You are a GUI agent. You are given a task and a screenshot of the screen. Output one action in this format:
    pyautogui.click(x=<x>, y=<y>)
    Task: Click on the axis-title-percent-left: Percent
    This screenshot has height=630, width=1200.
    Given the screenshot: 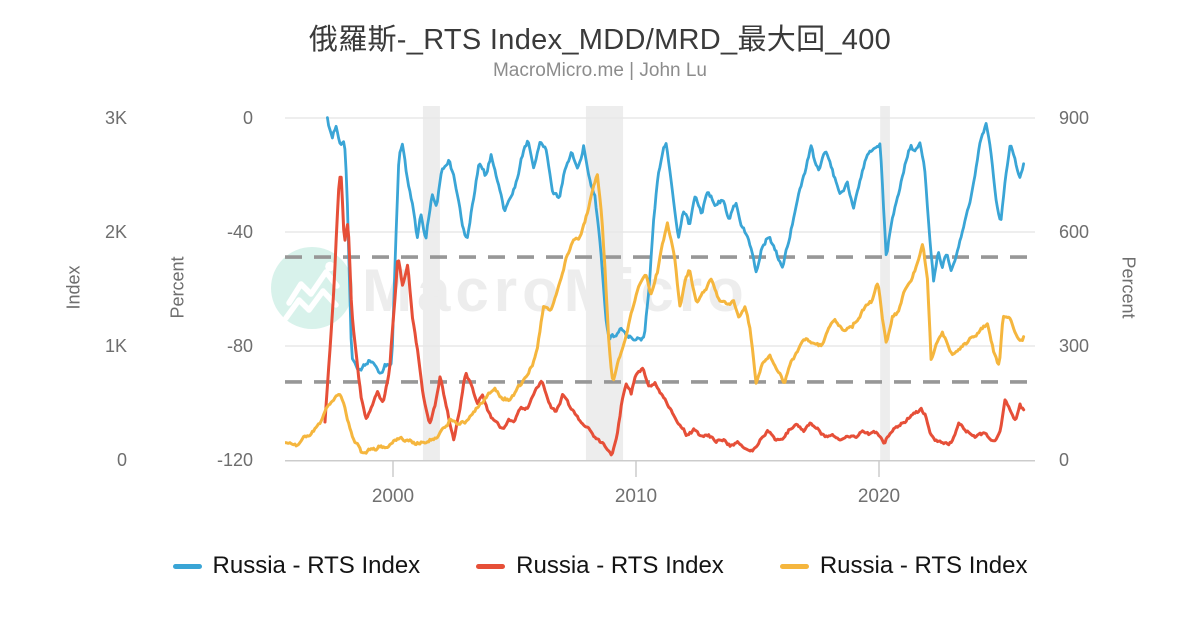 What is the action you would take?
    pyautogui.click(x=177, y=287)
    